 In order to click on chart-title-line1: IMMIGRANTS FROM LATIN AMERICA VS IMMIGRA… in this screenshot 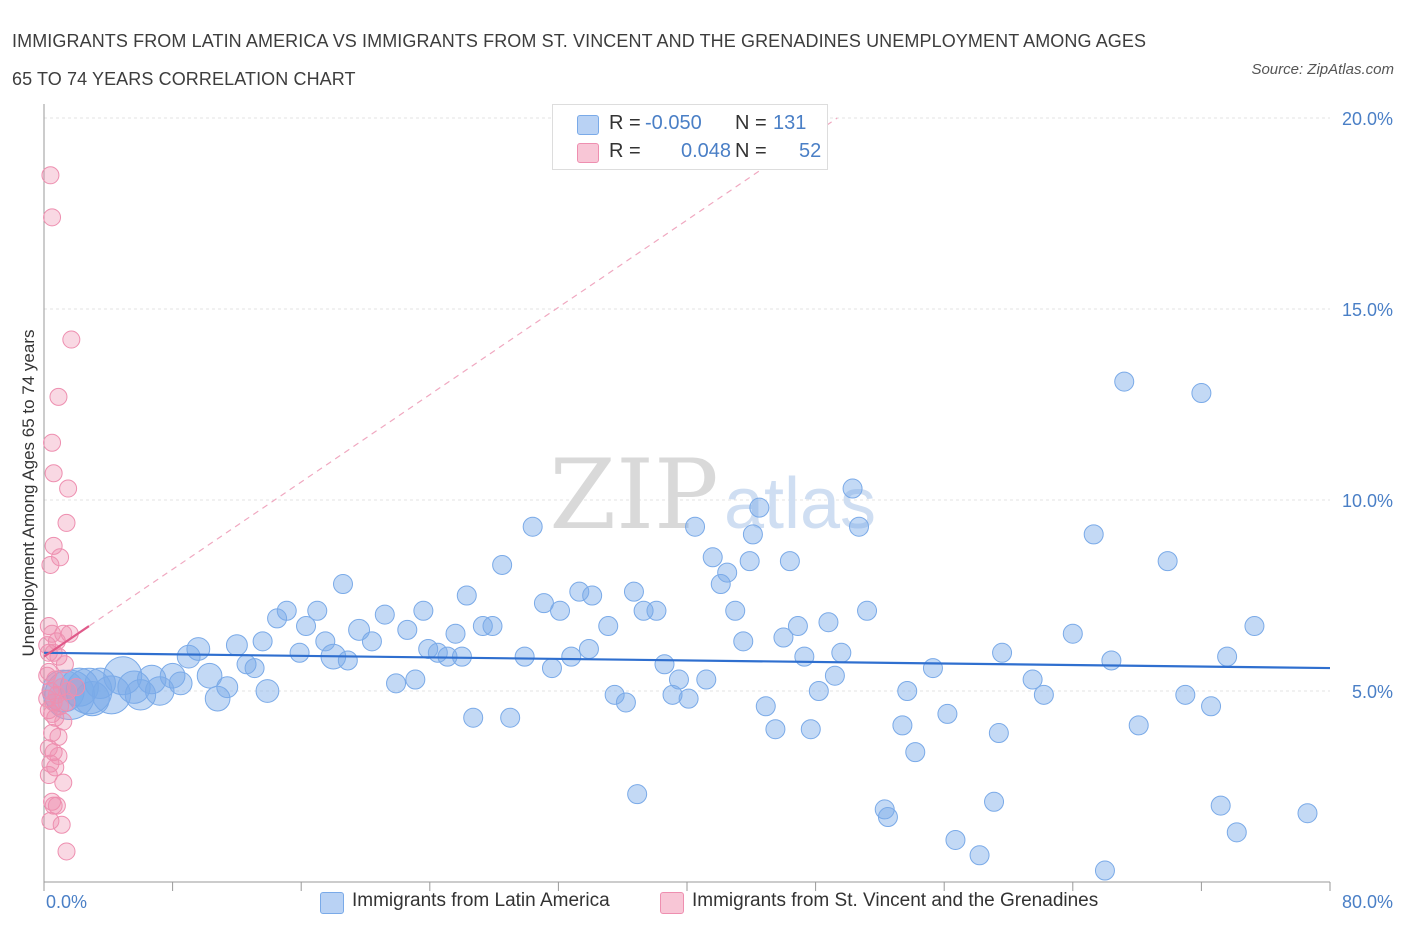, I will do `click(579, 41)`.